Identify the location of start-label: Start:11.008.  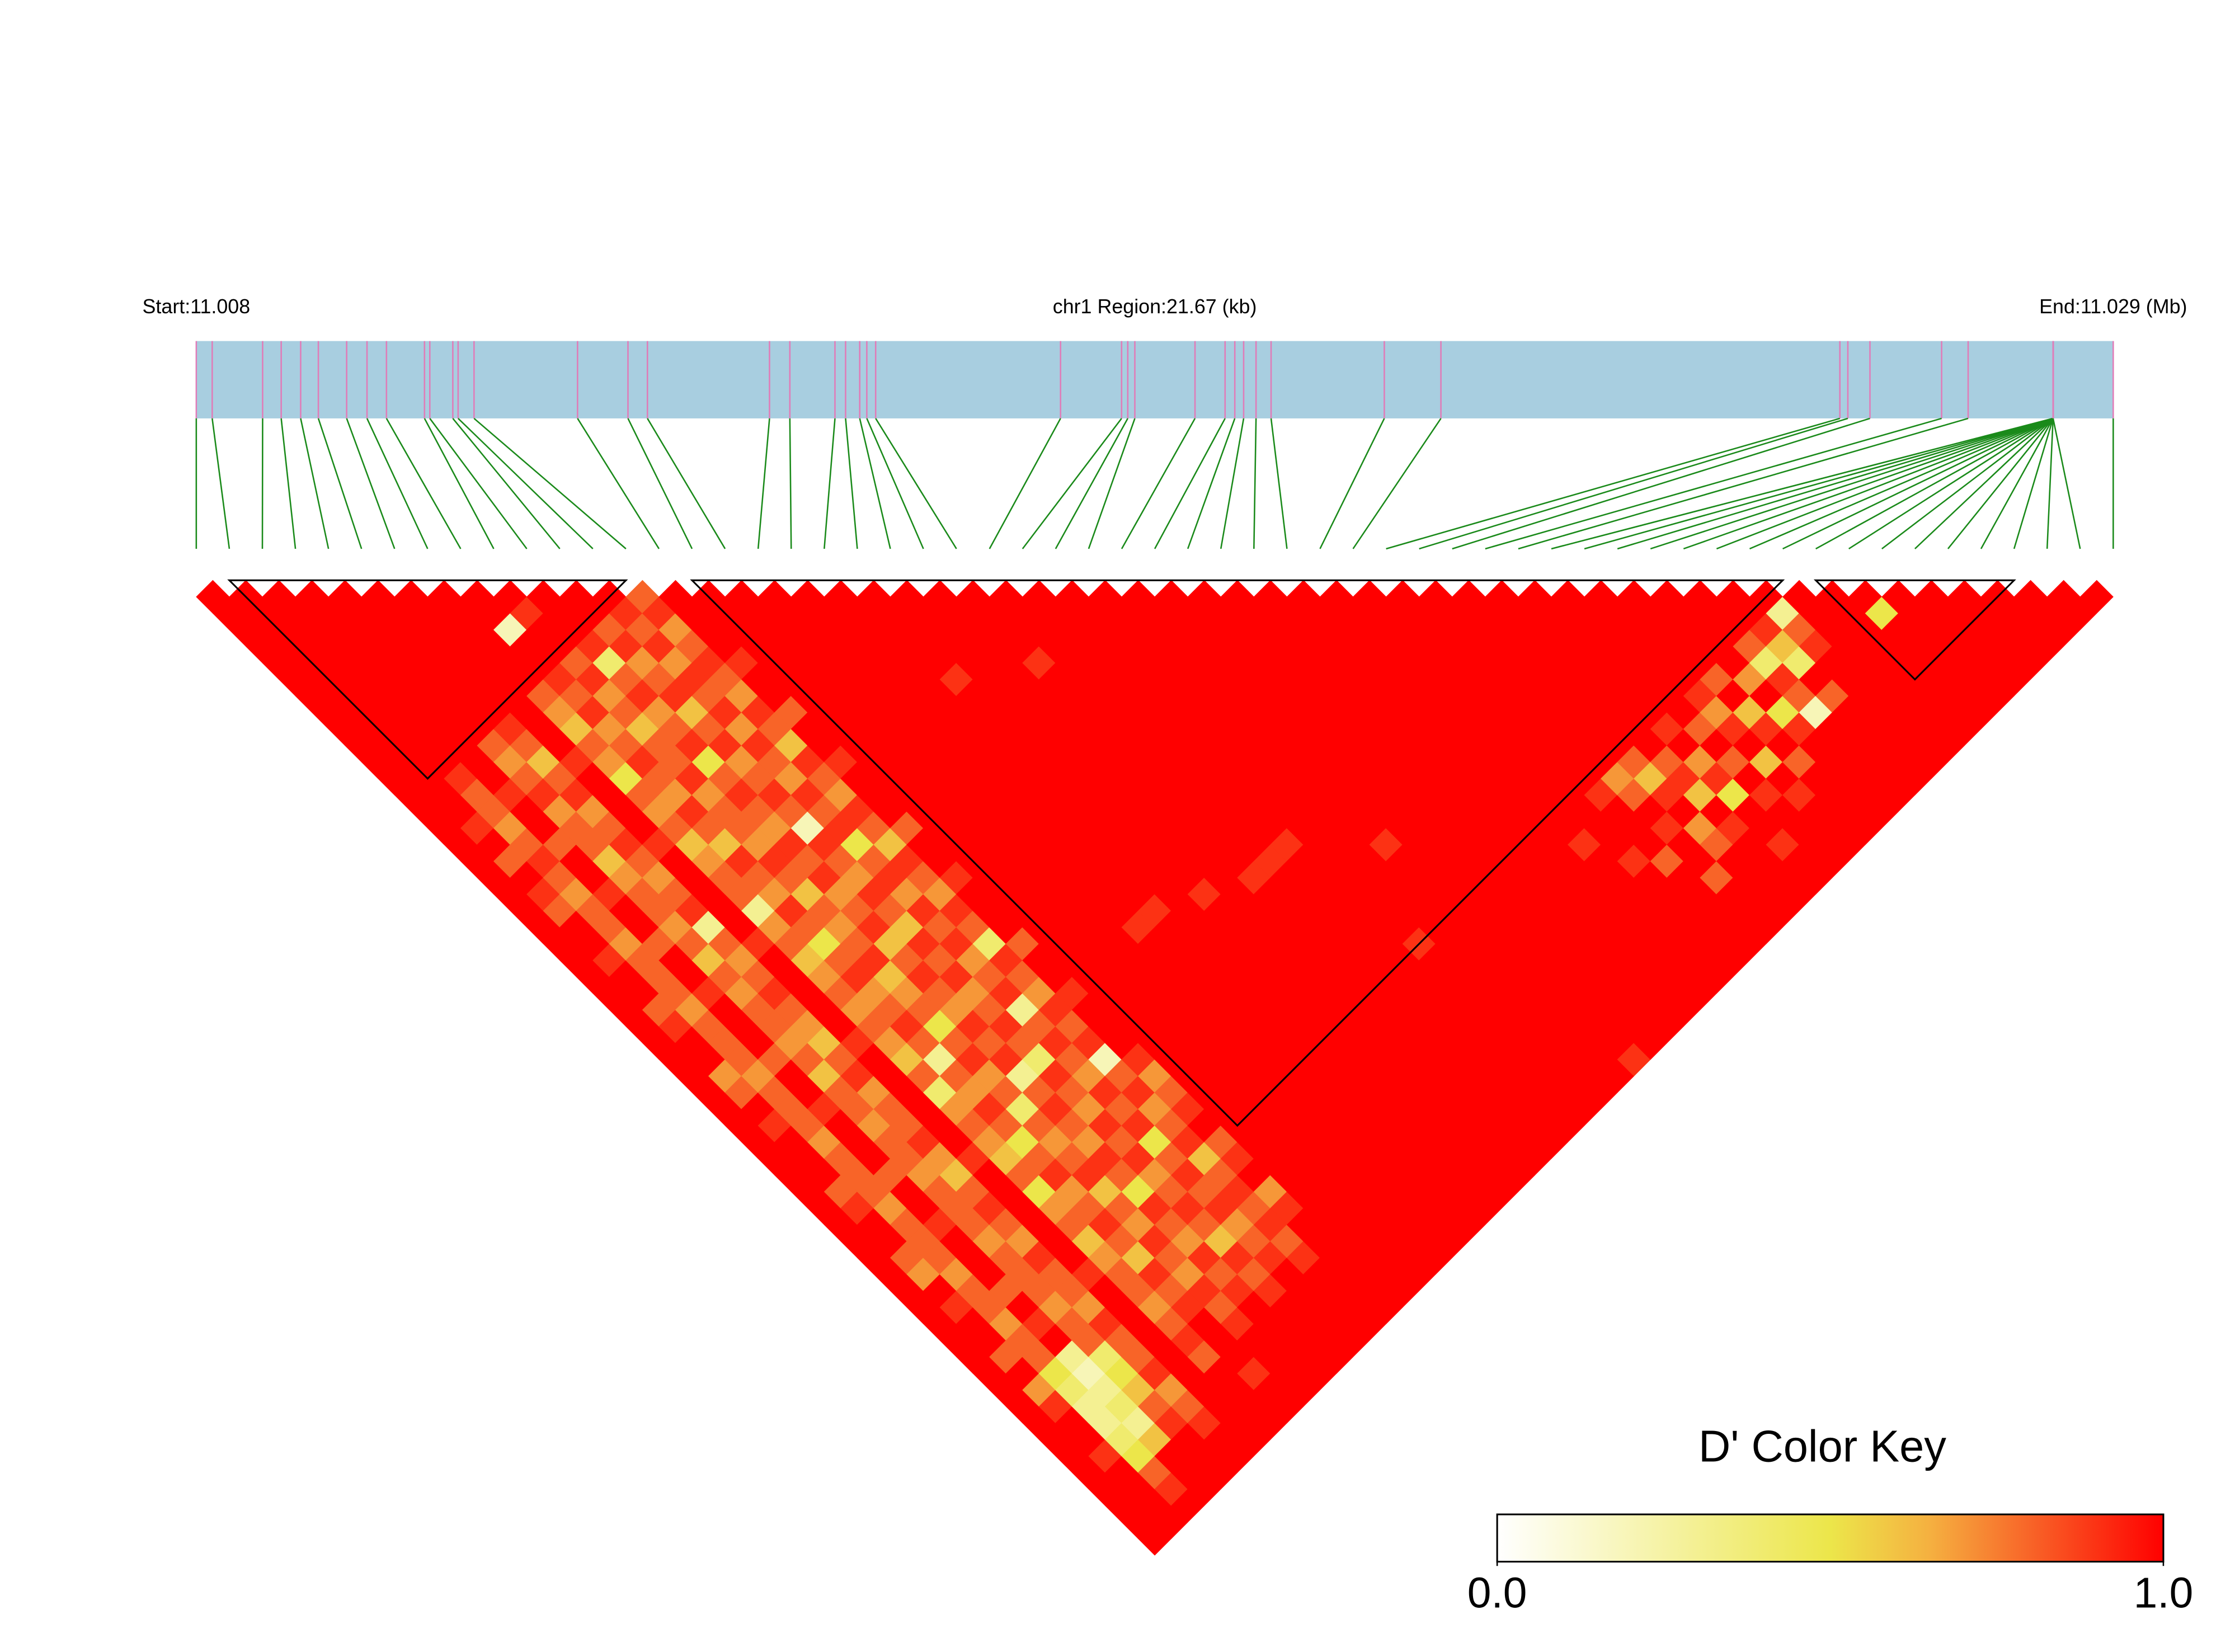
(197, 306).